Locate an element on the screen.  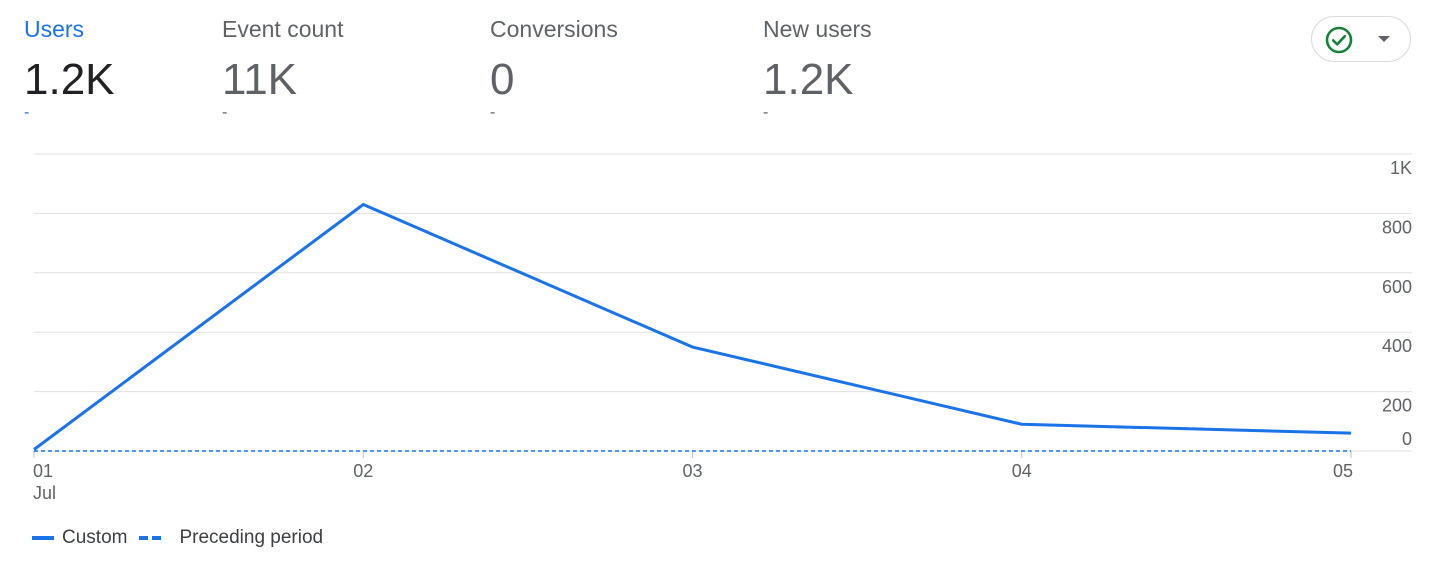
legend-label: Custom is located at coordinates (95, 537).